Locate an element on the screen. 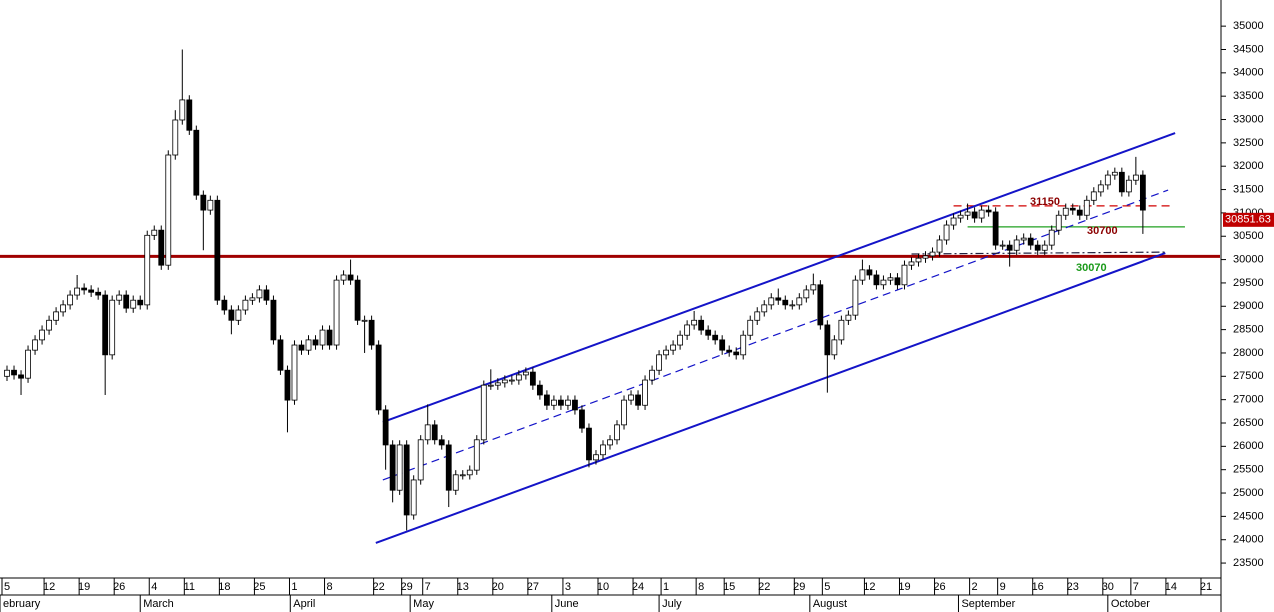 Image resolution: width=1274 pixels, height=612 pixels. y-tick-label: 26000 is located at coordinates (1248, 446).